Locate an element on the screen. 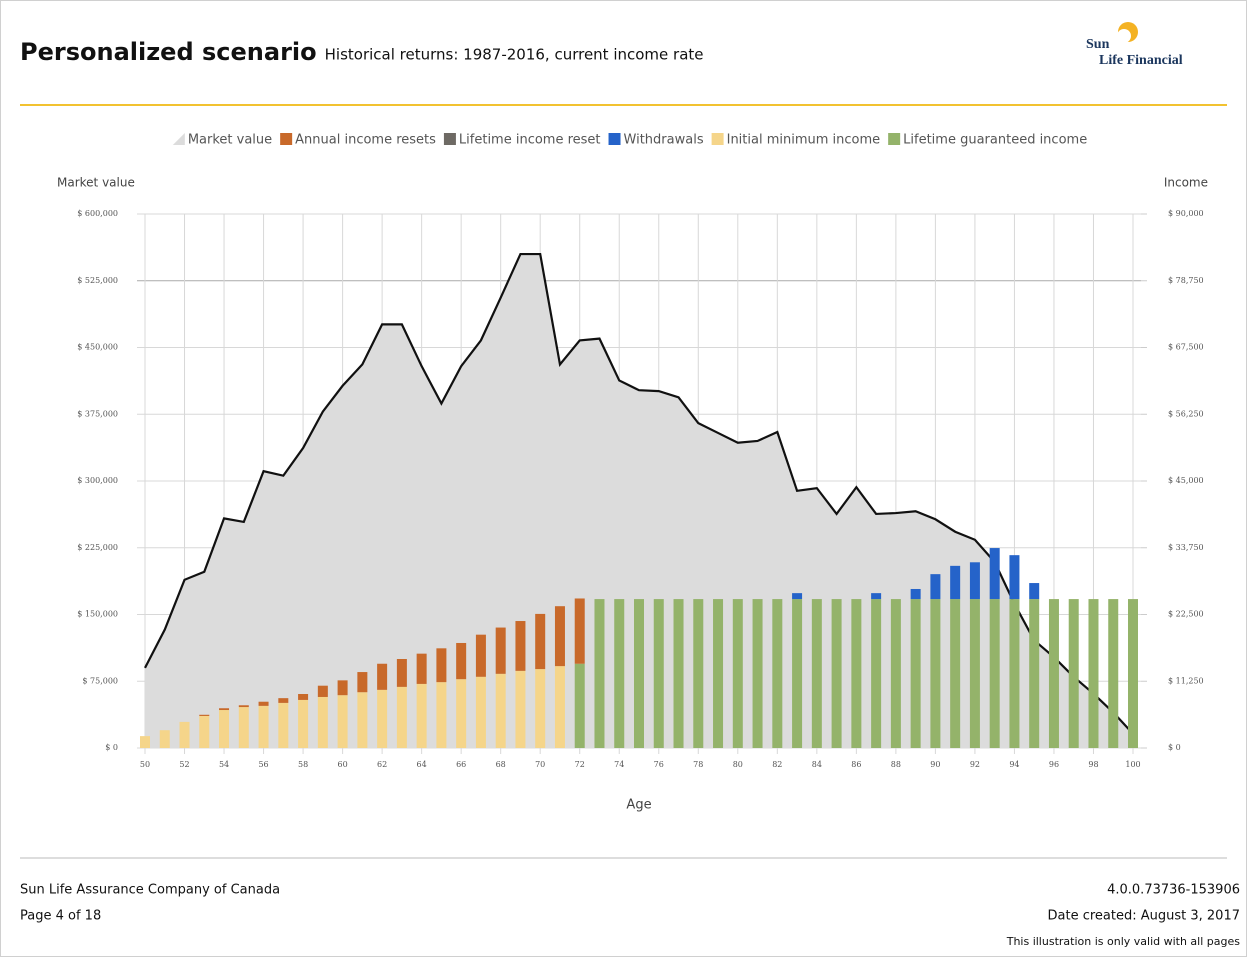 This screenshot has height=961, width=1247. x-tick-label: 90 is located at coordinates (935, 764).